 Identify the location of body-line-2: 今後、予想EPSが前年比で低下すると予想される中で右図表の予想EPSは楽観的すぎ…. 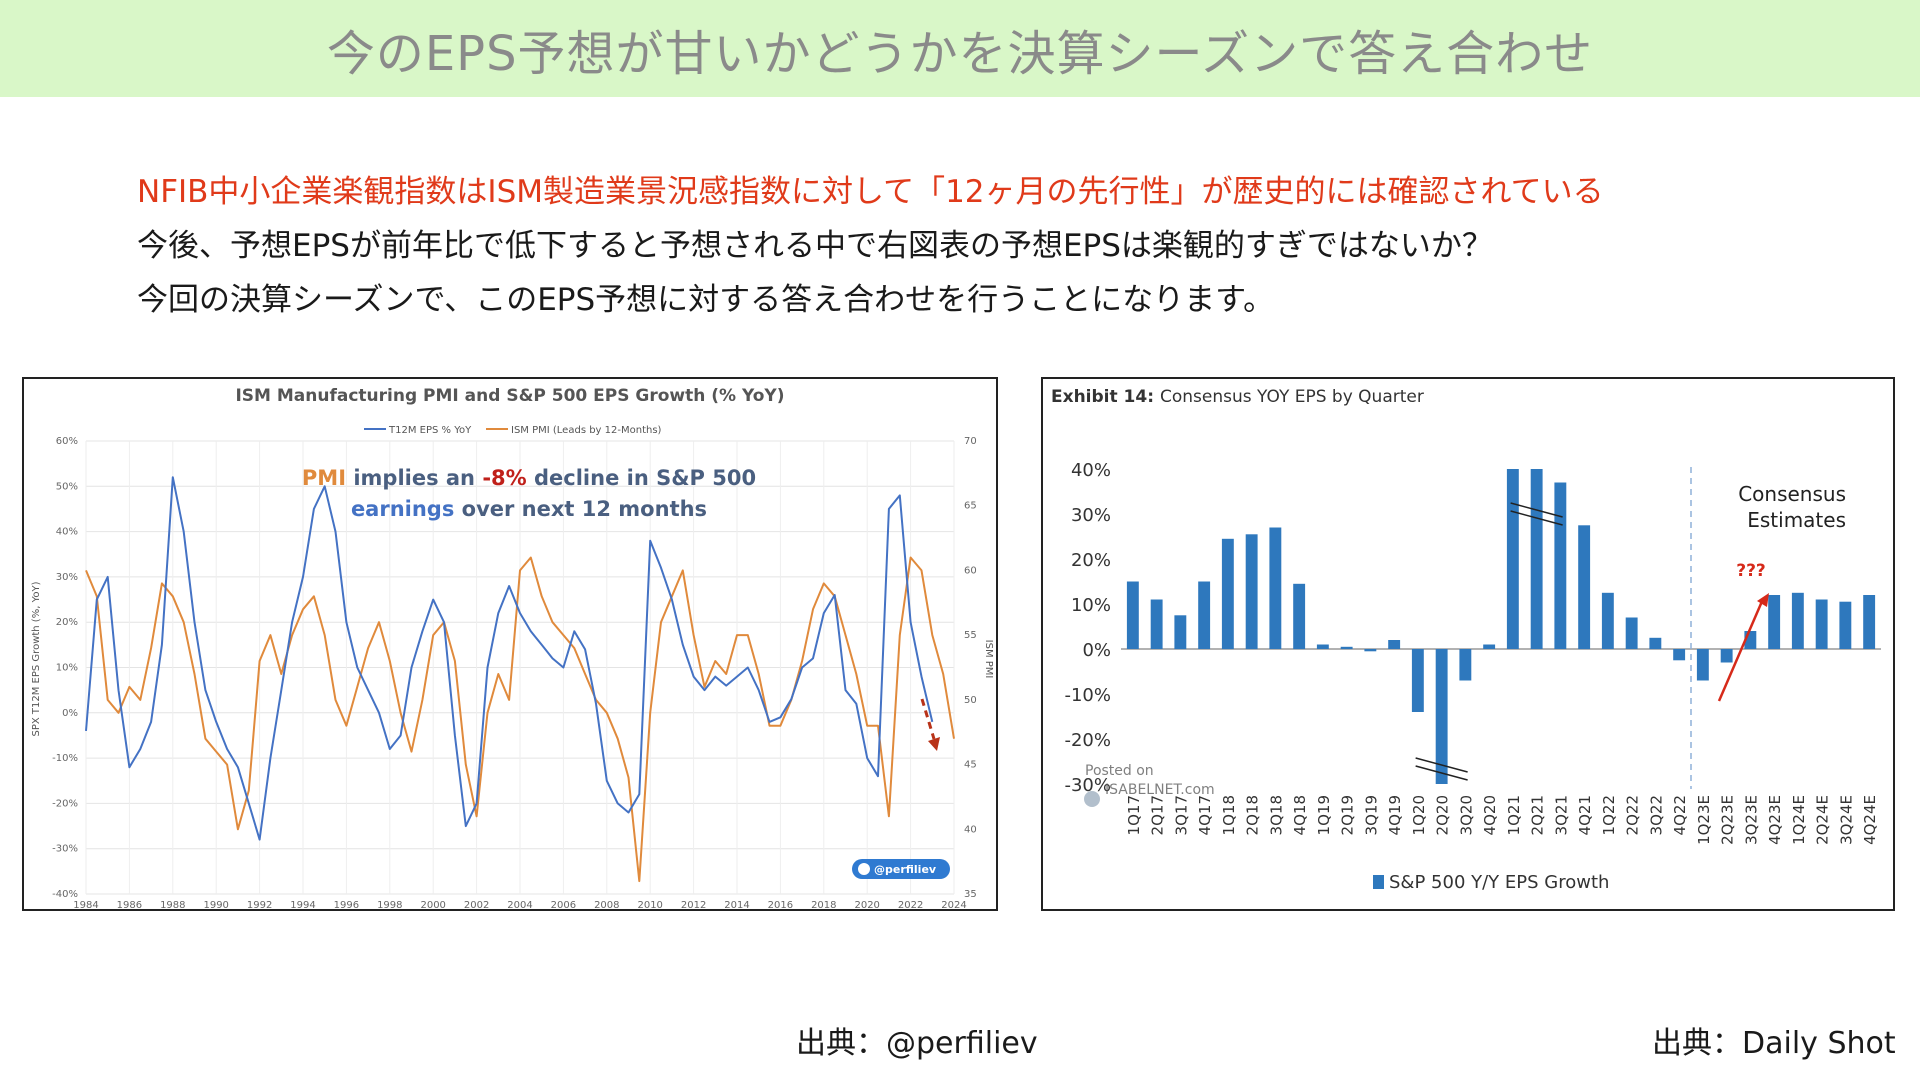
(815, 246).